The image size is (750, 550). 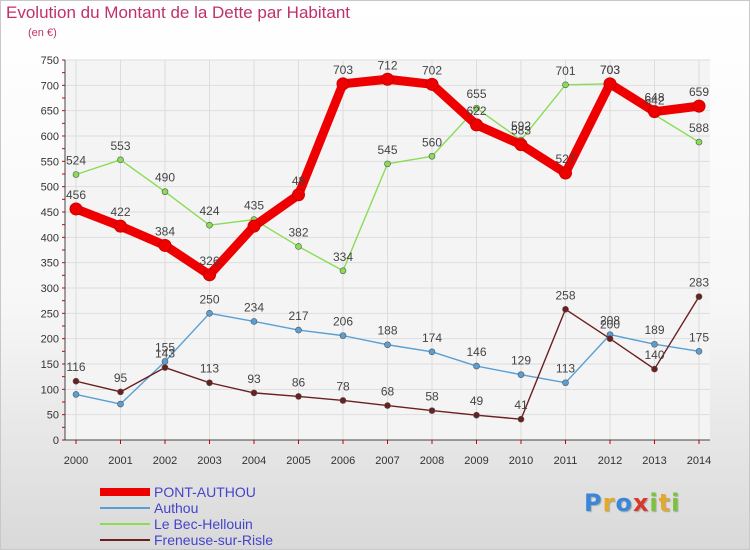 I want to click on legend-swatch-pont-authou, so click(x=125, y=492).